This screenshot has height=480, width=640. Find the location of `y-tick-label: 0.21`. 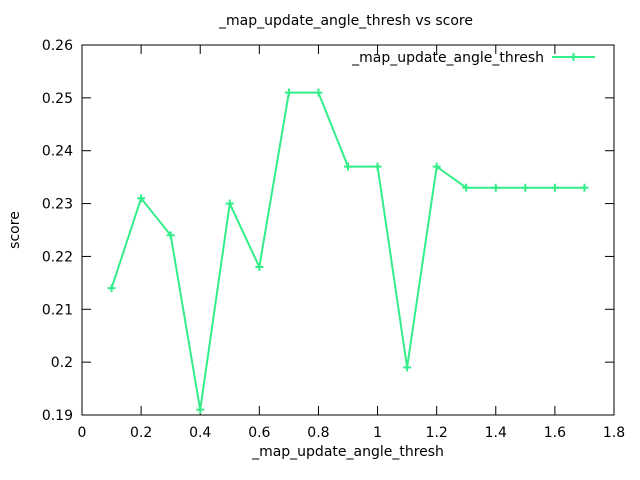

y-tick-label: 0.21 is located at coordinates (57, 310).